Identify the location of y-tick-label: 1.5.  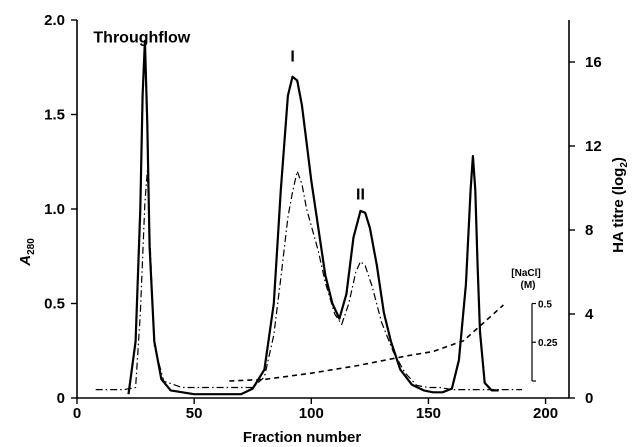
(54, 115).